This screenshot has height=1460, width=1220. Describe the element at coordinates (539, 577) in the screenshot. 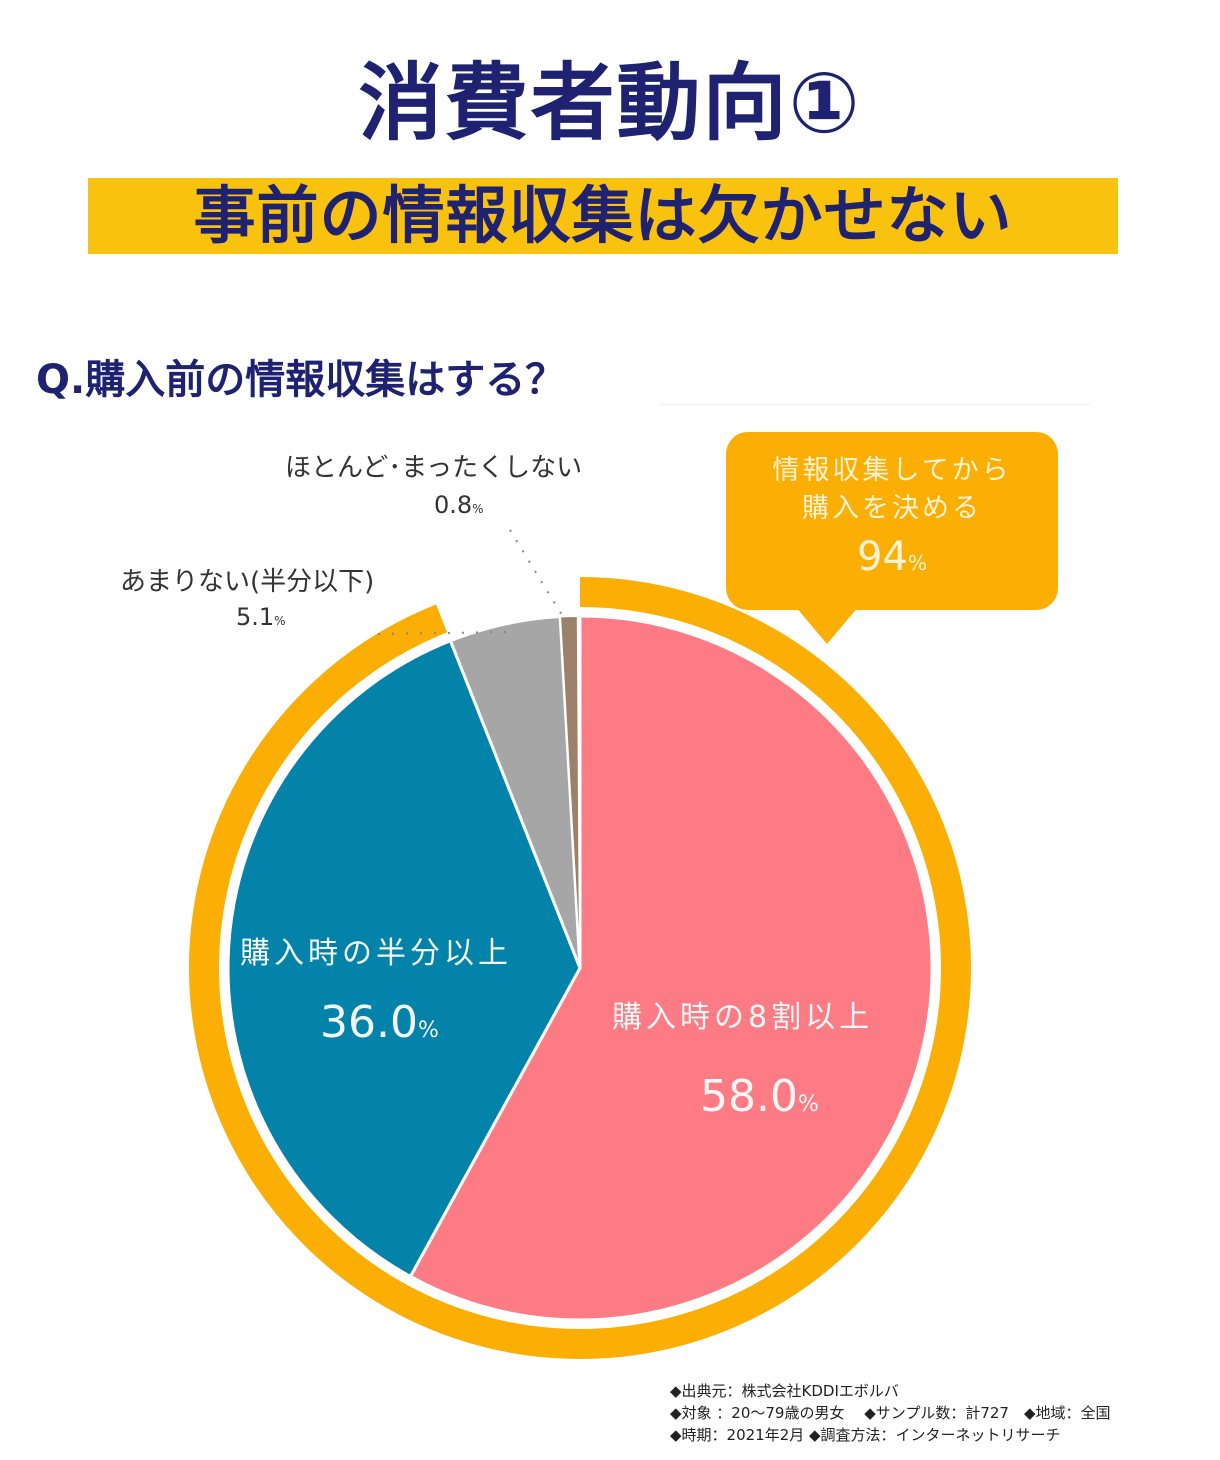

I see `leader-line-brown` at that location.